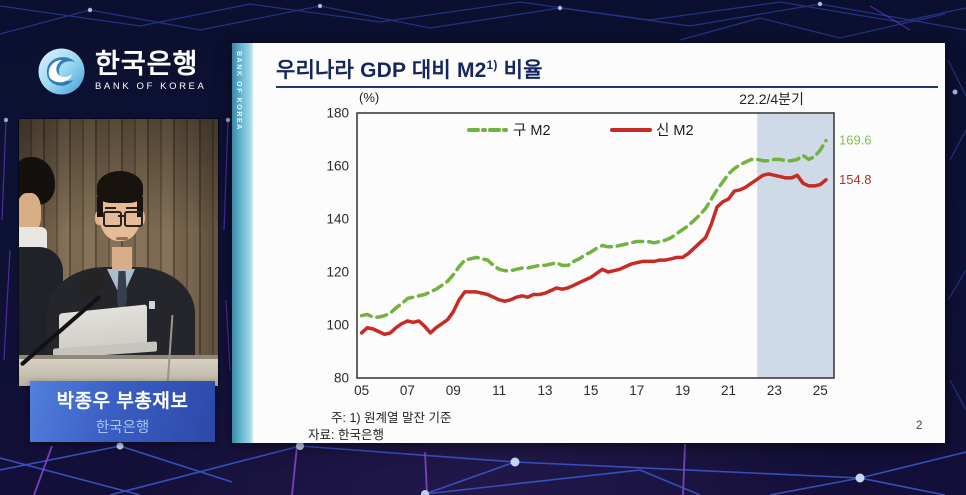  I want to click on svg-text: 07, so click(407, 390).